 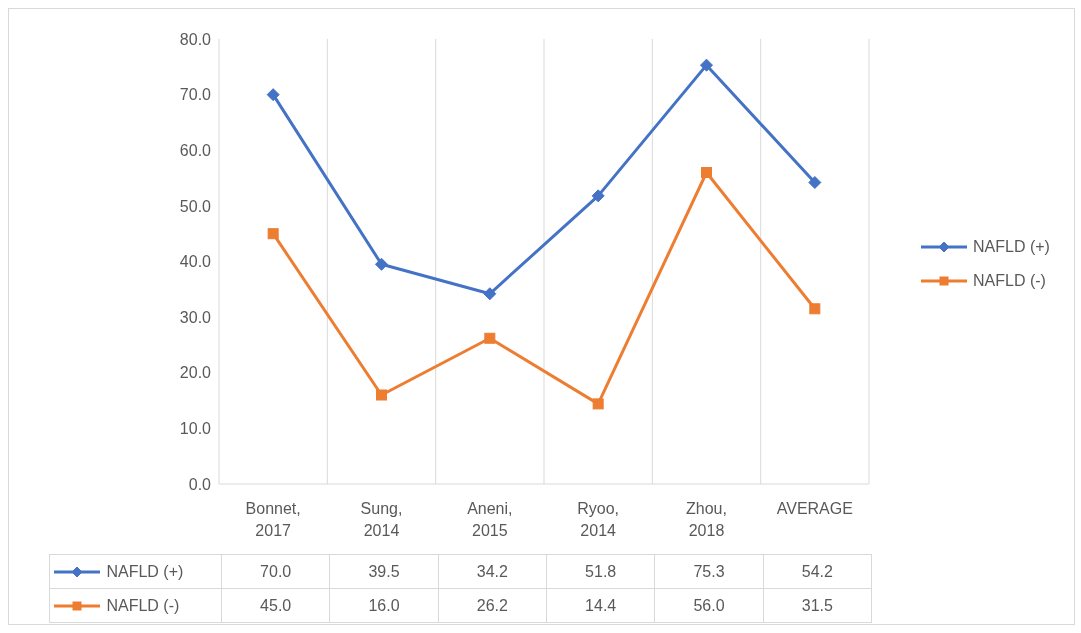 What do you see at coordinates (384, 605) in the screenshot?
I see `data-label: 16.0` at bounding box center [384, 605].